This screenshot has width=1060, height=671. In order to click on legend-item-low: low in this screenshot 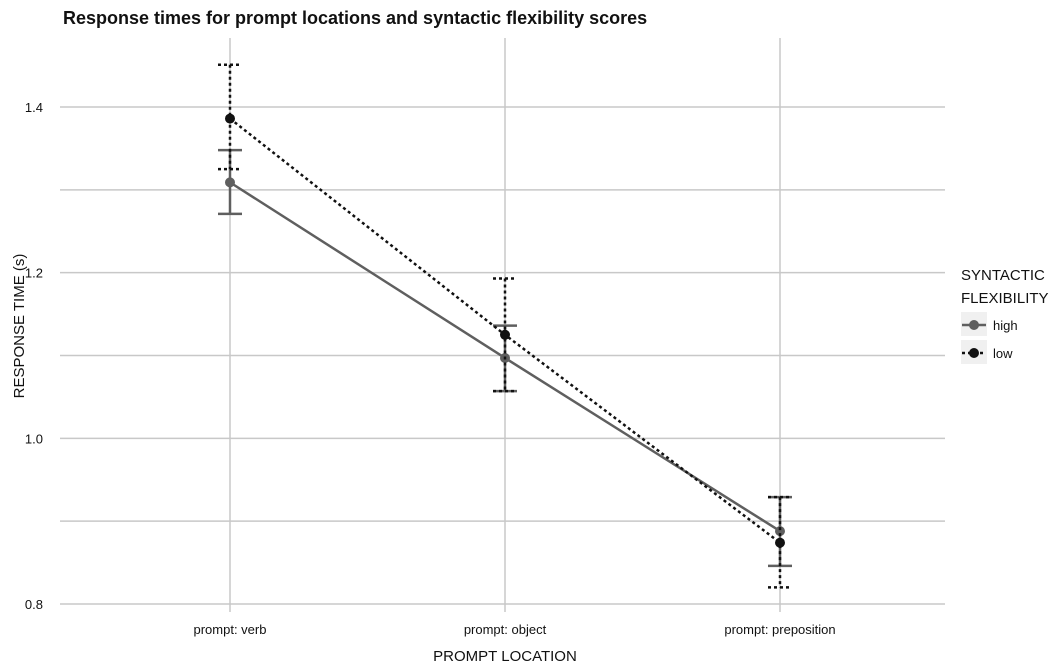, I will do `click(987, 352)`.